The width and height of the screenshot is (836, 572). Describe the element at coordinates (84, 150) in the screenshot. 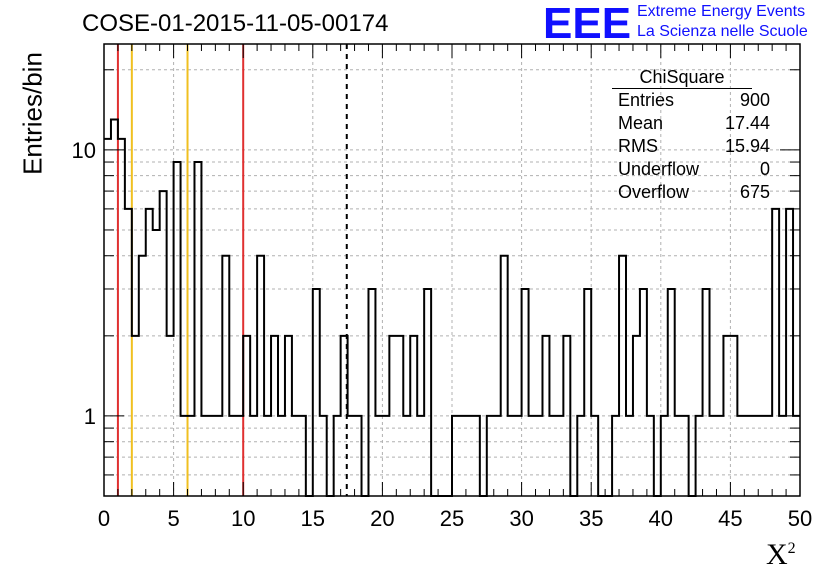

I see `y-tick-label: 10` at that location.